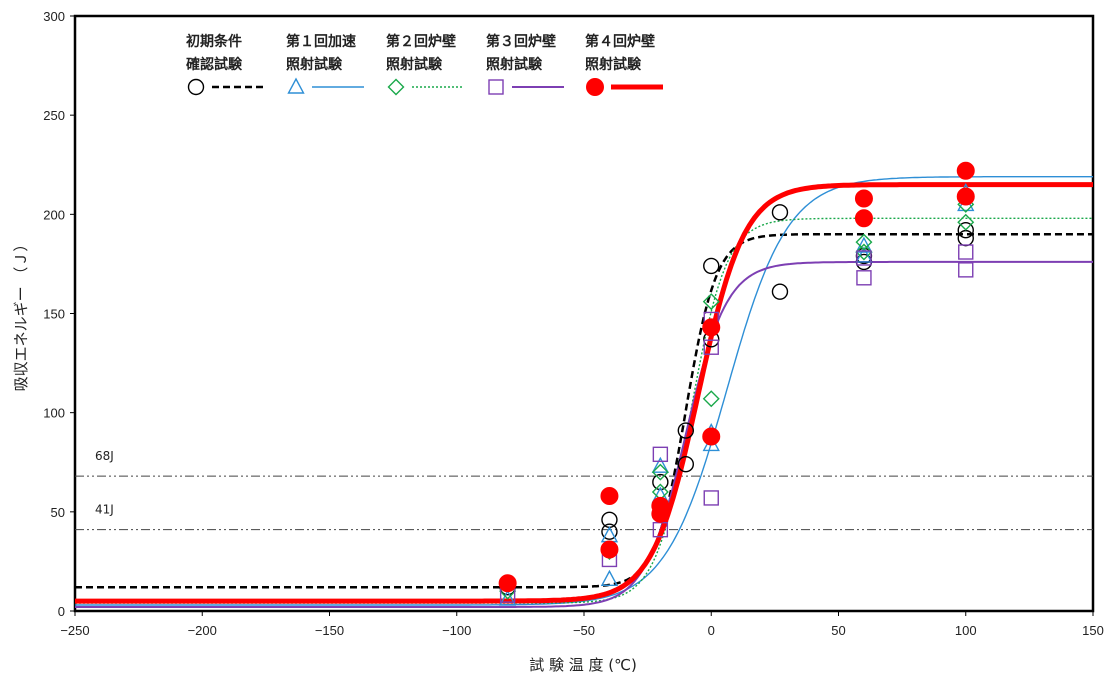  I want to click on y-tick-label: 250, so click(54, 115).